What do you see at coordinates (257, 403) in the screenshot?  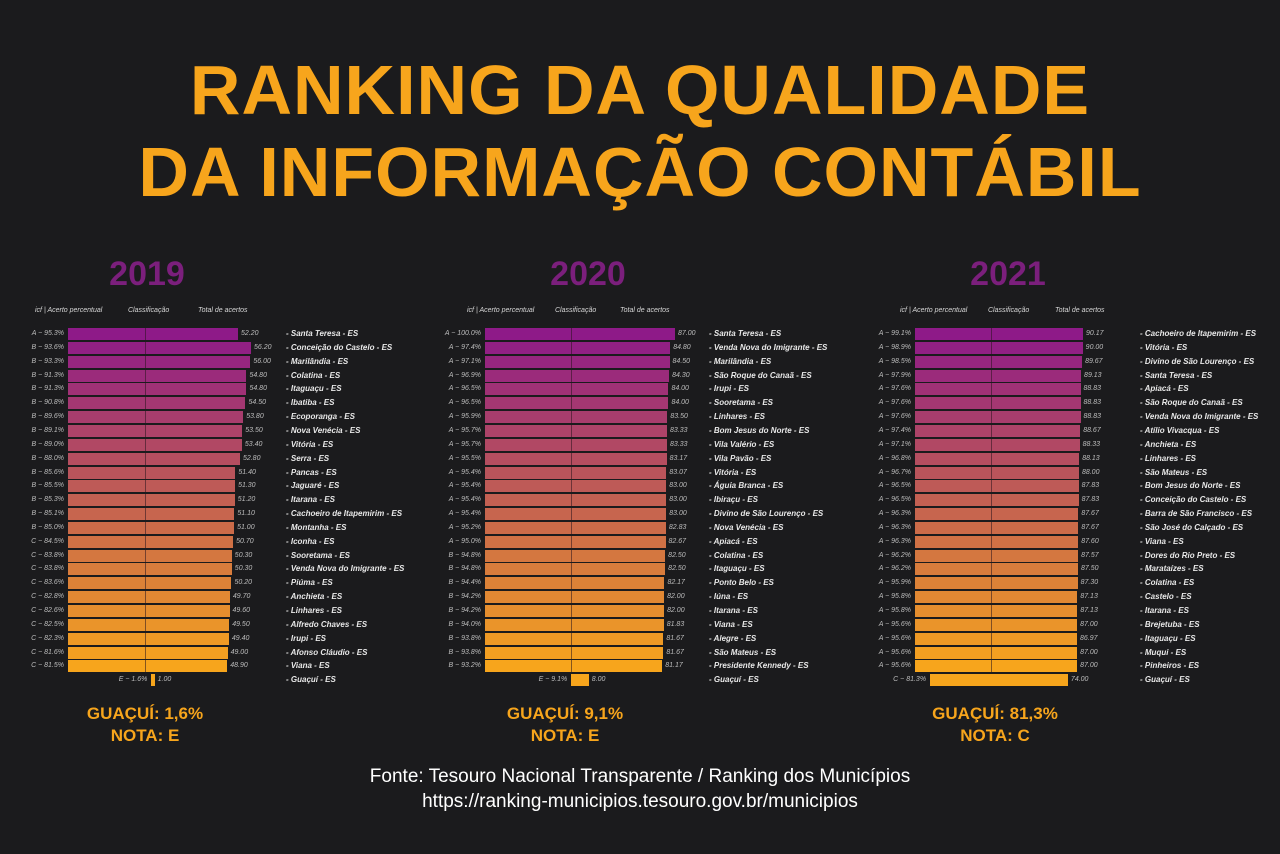 I see `value-label: 54.50` at bounding box center [257, 403].